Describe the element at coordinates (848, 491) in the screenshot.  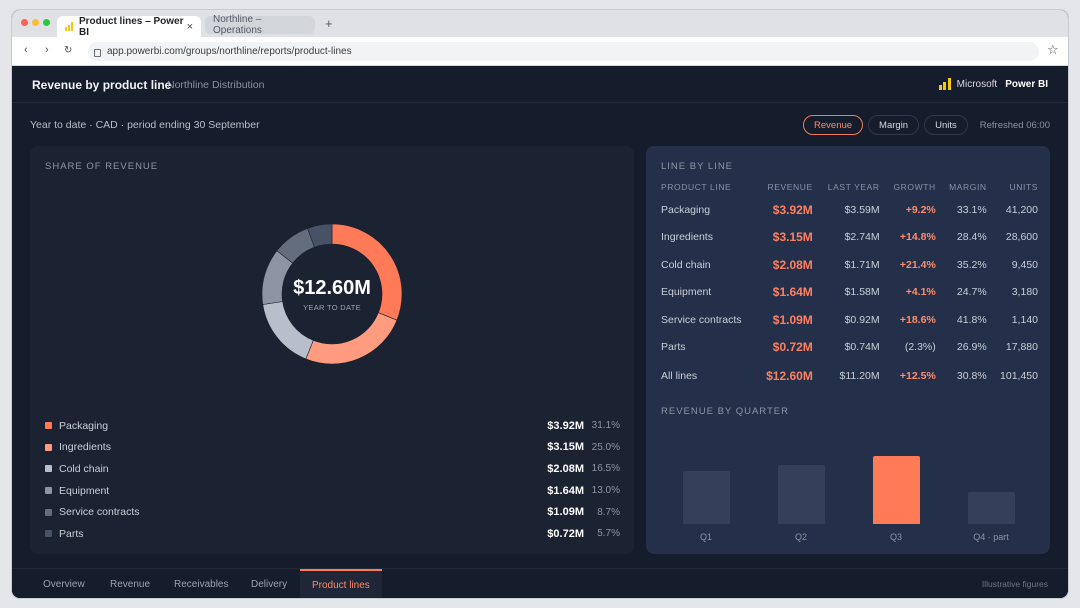
I see `quarter-bar-chart: Q1 Q2 Q3 Q4 · part` at that location.